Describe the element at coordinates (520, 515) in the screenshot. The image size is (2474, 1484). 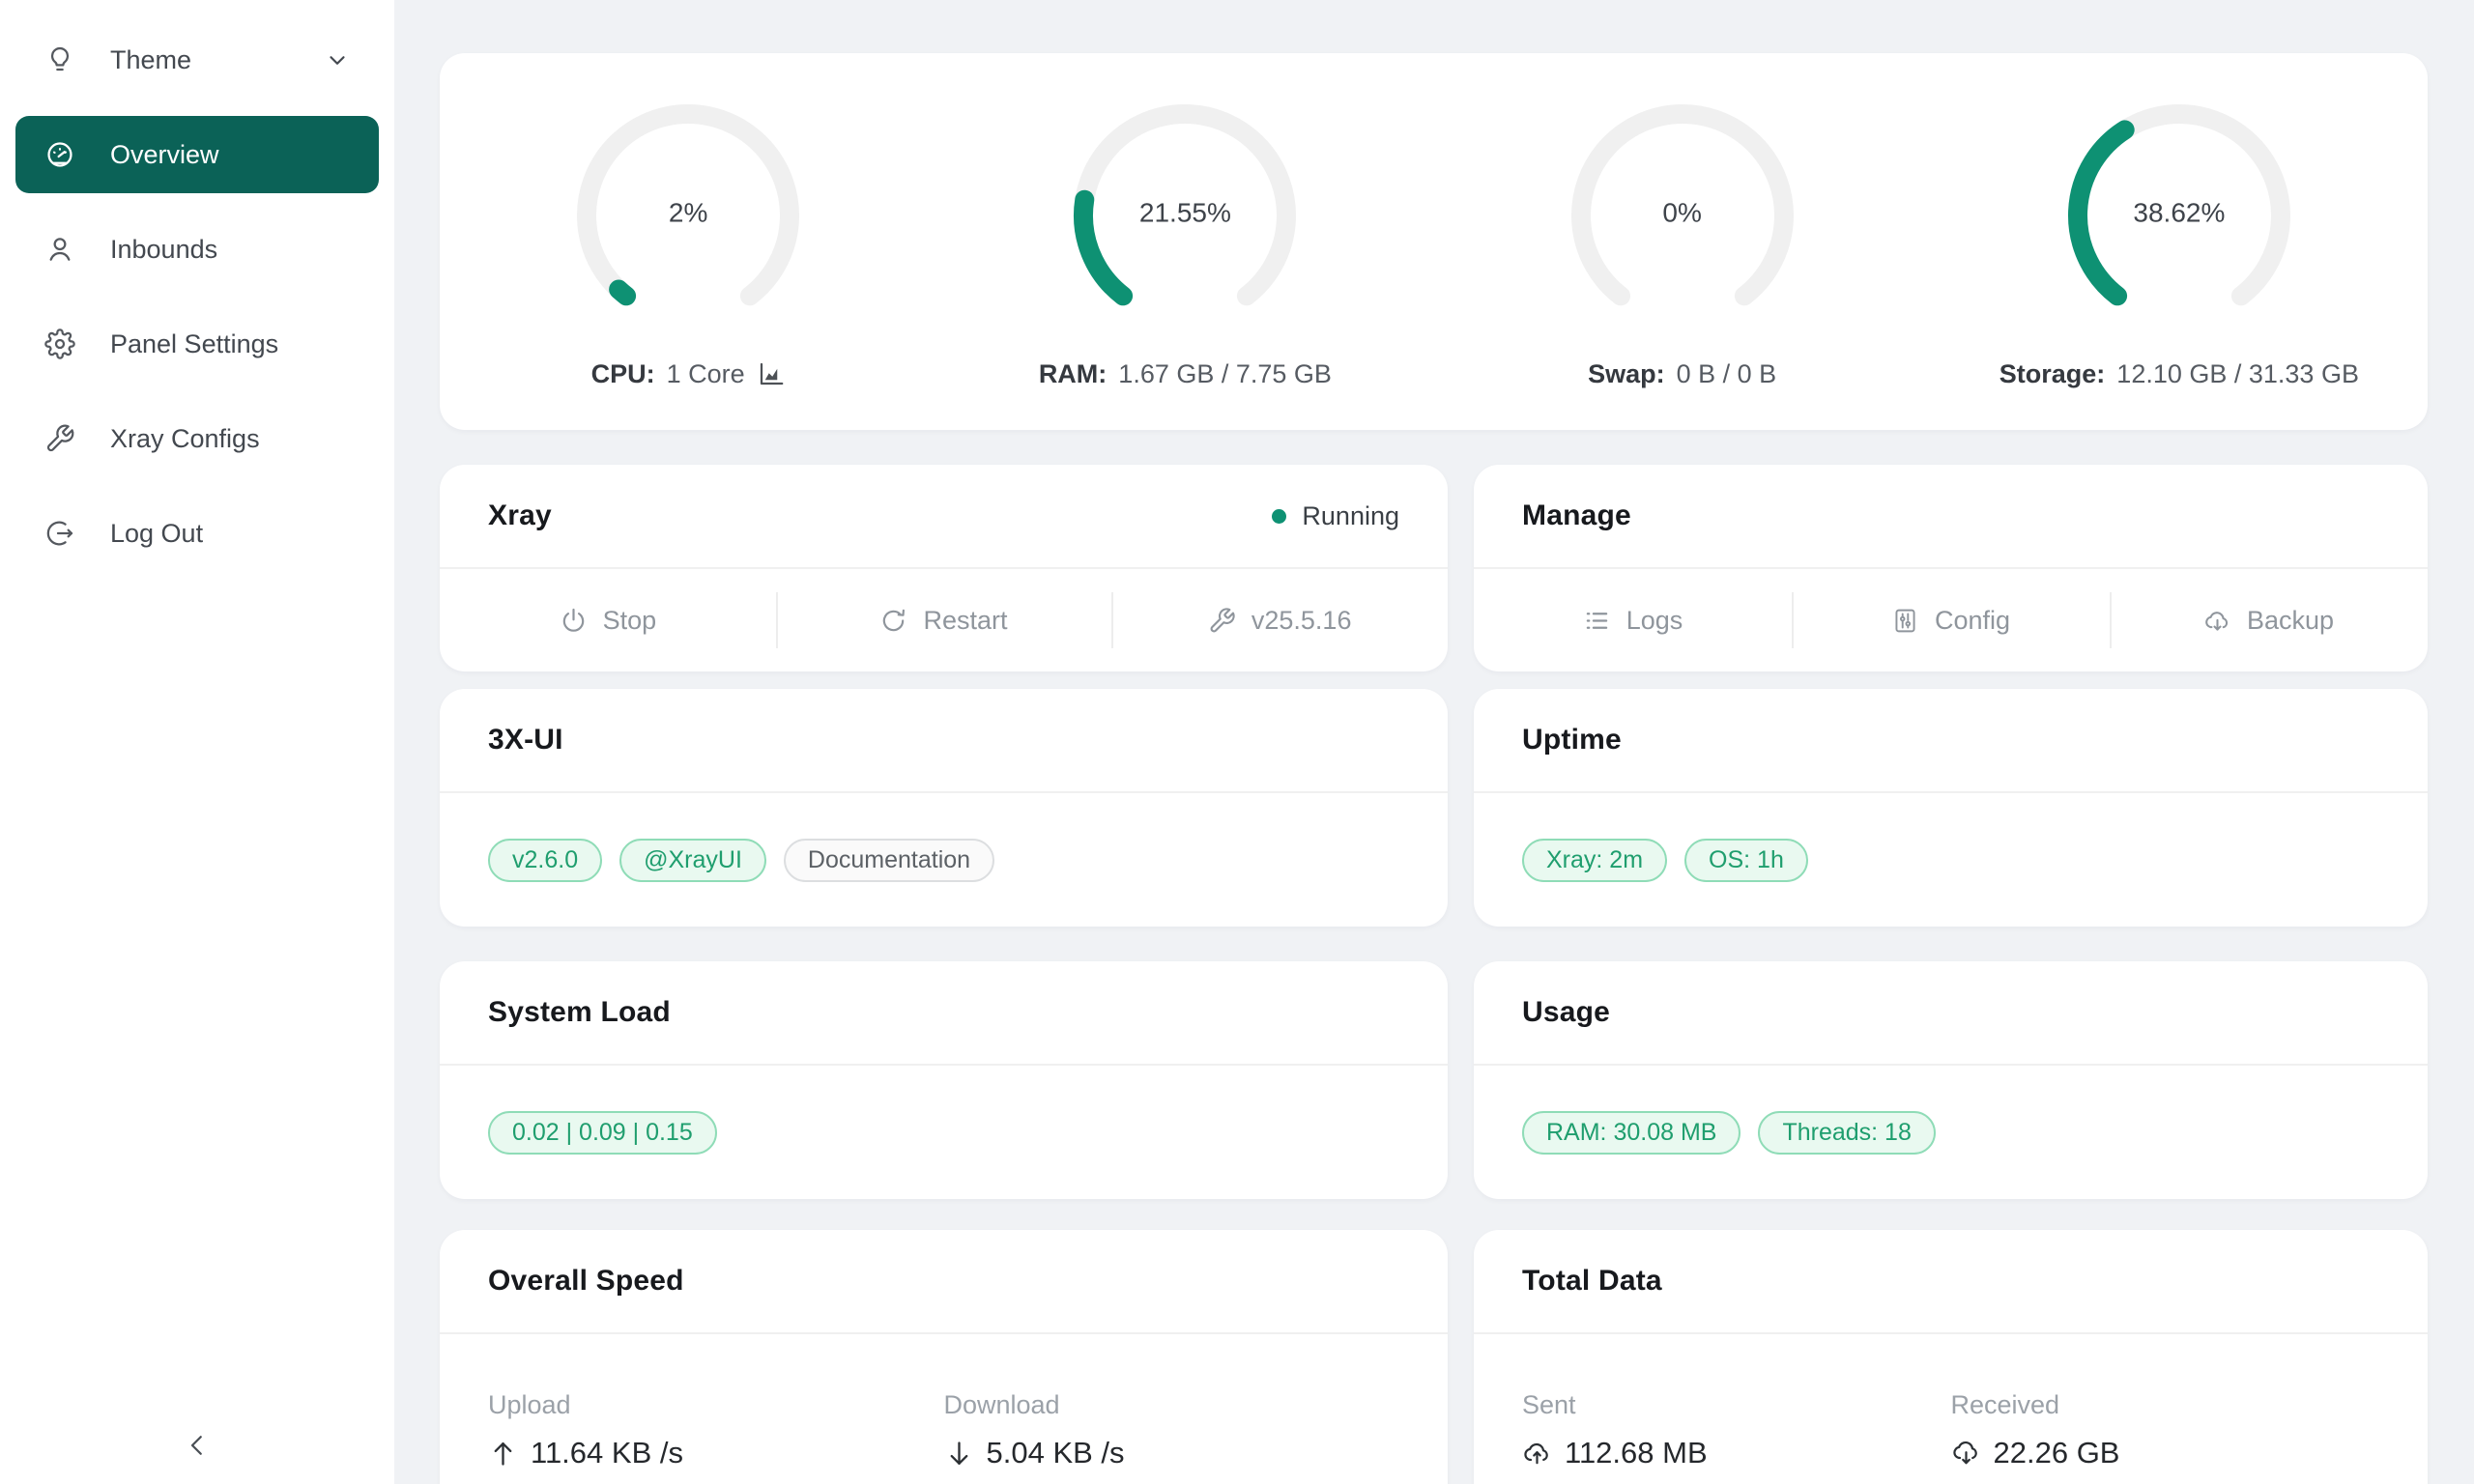
I see `xray-card-title: Xray` at that location.